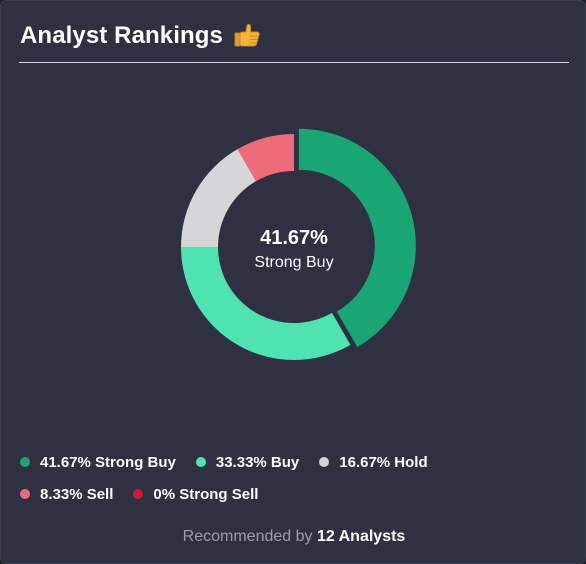 The image size is (586, 564). I want to click on analyst-count: 12 Analysts, so click(361, 536).